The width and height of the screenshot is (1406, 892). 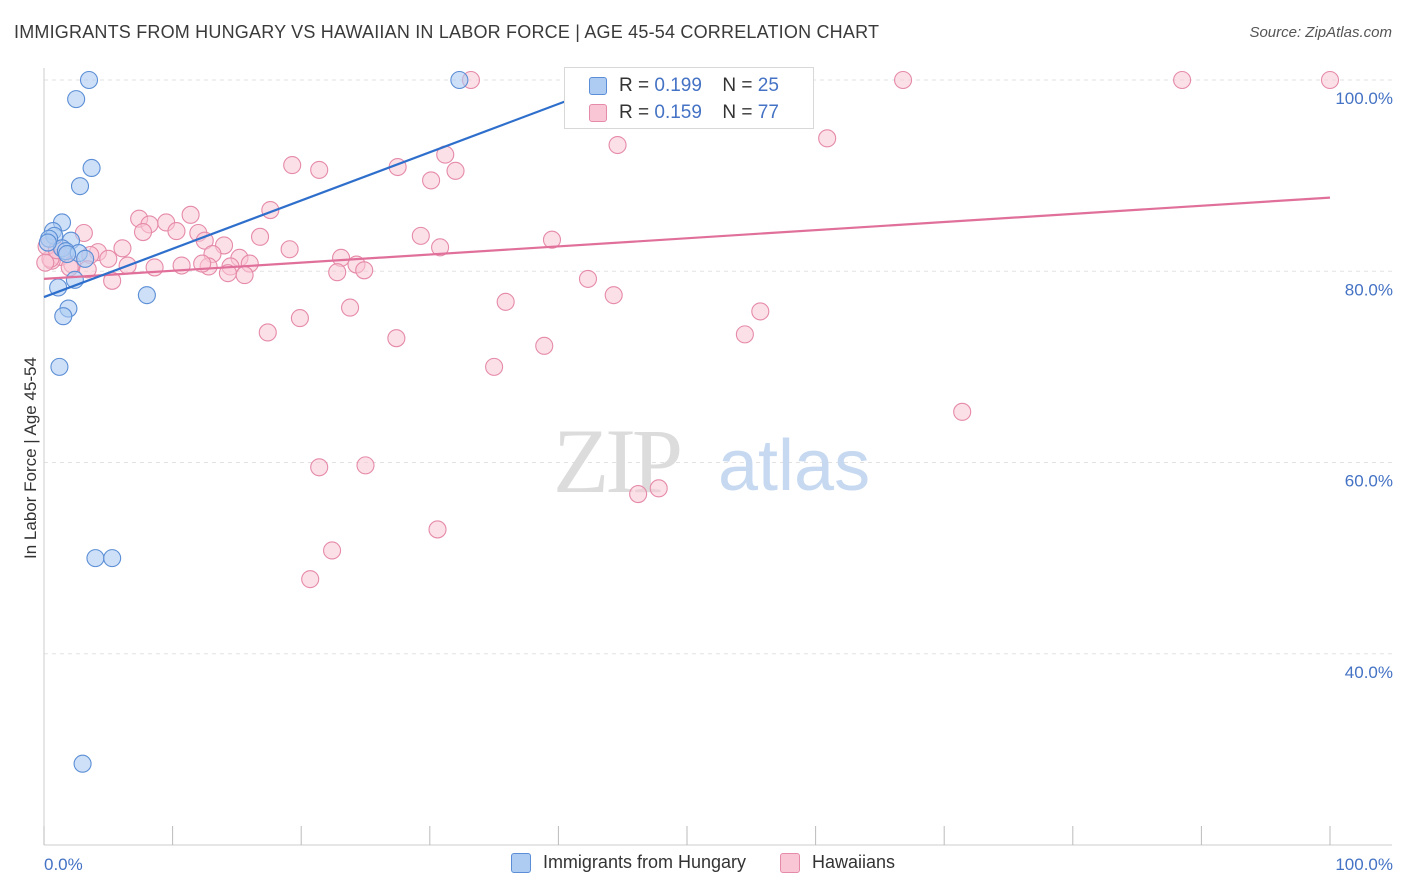 What do you see at coordinates (1369, 672) in the screenshot?
I see `y-tick-label-40: 40.0%` at bounding box center [1369, 672].